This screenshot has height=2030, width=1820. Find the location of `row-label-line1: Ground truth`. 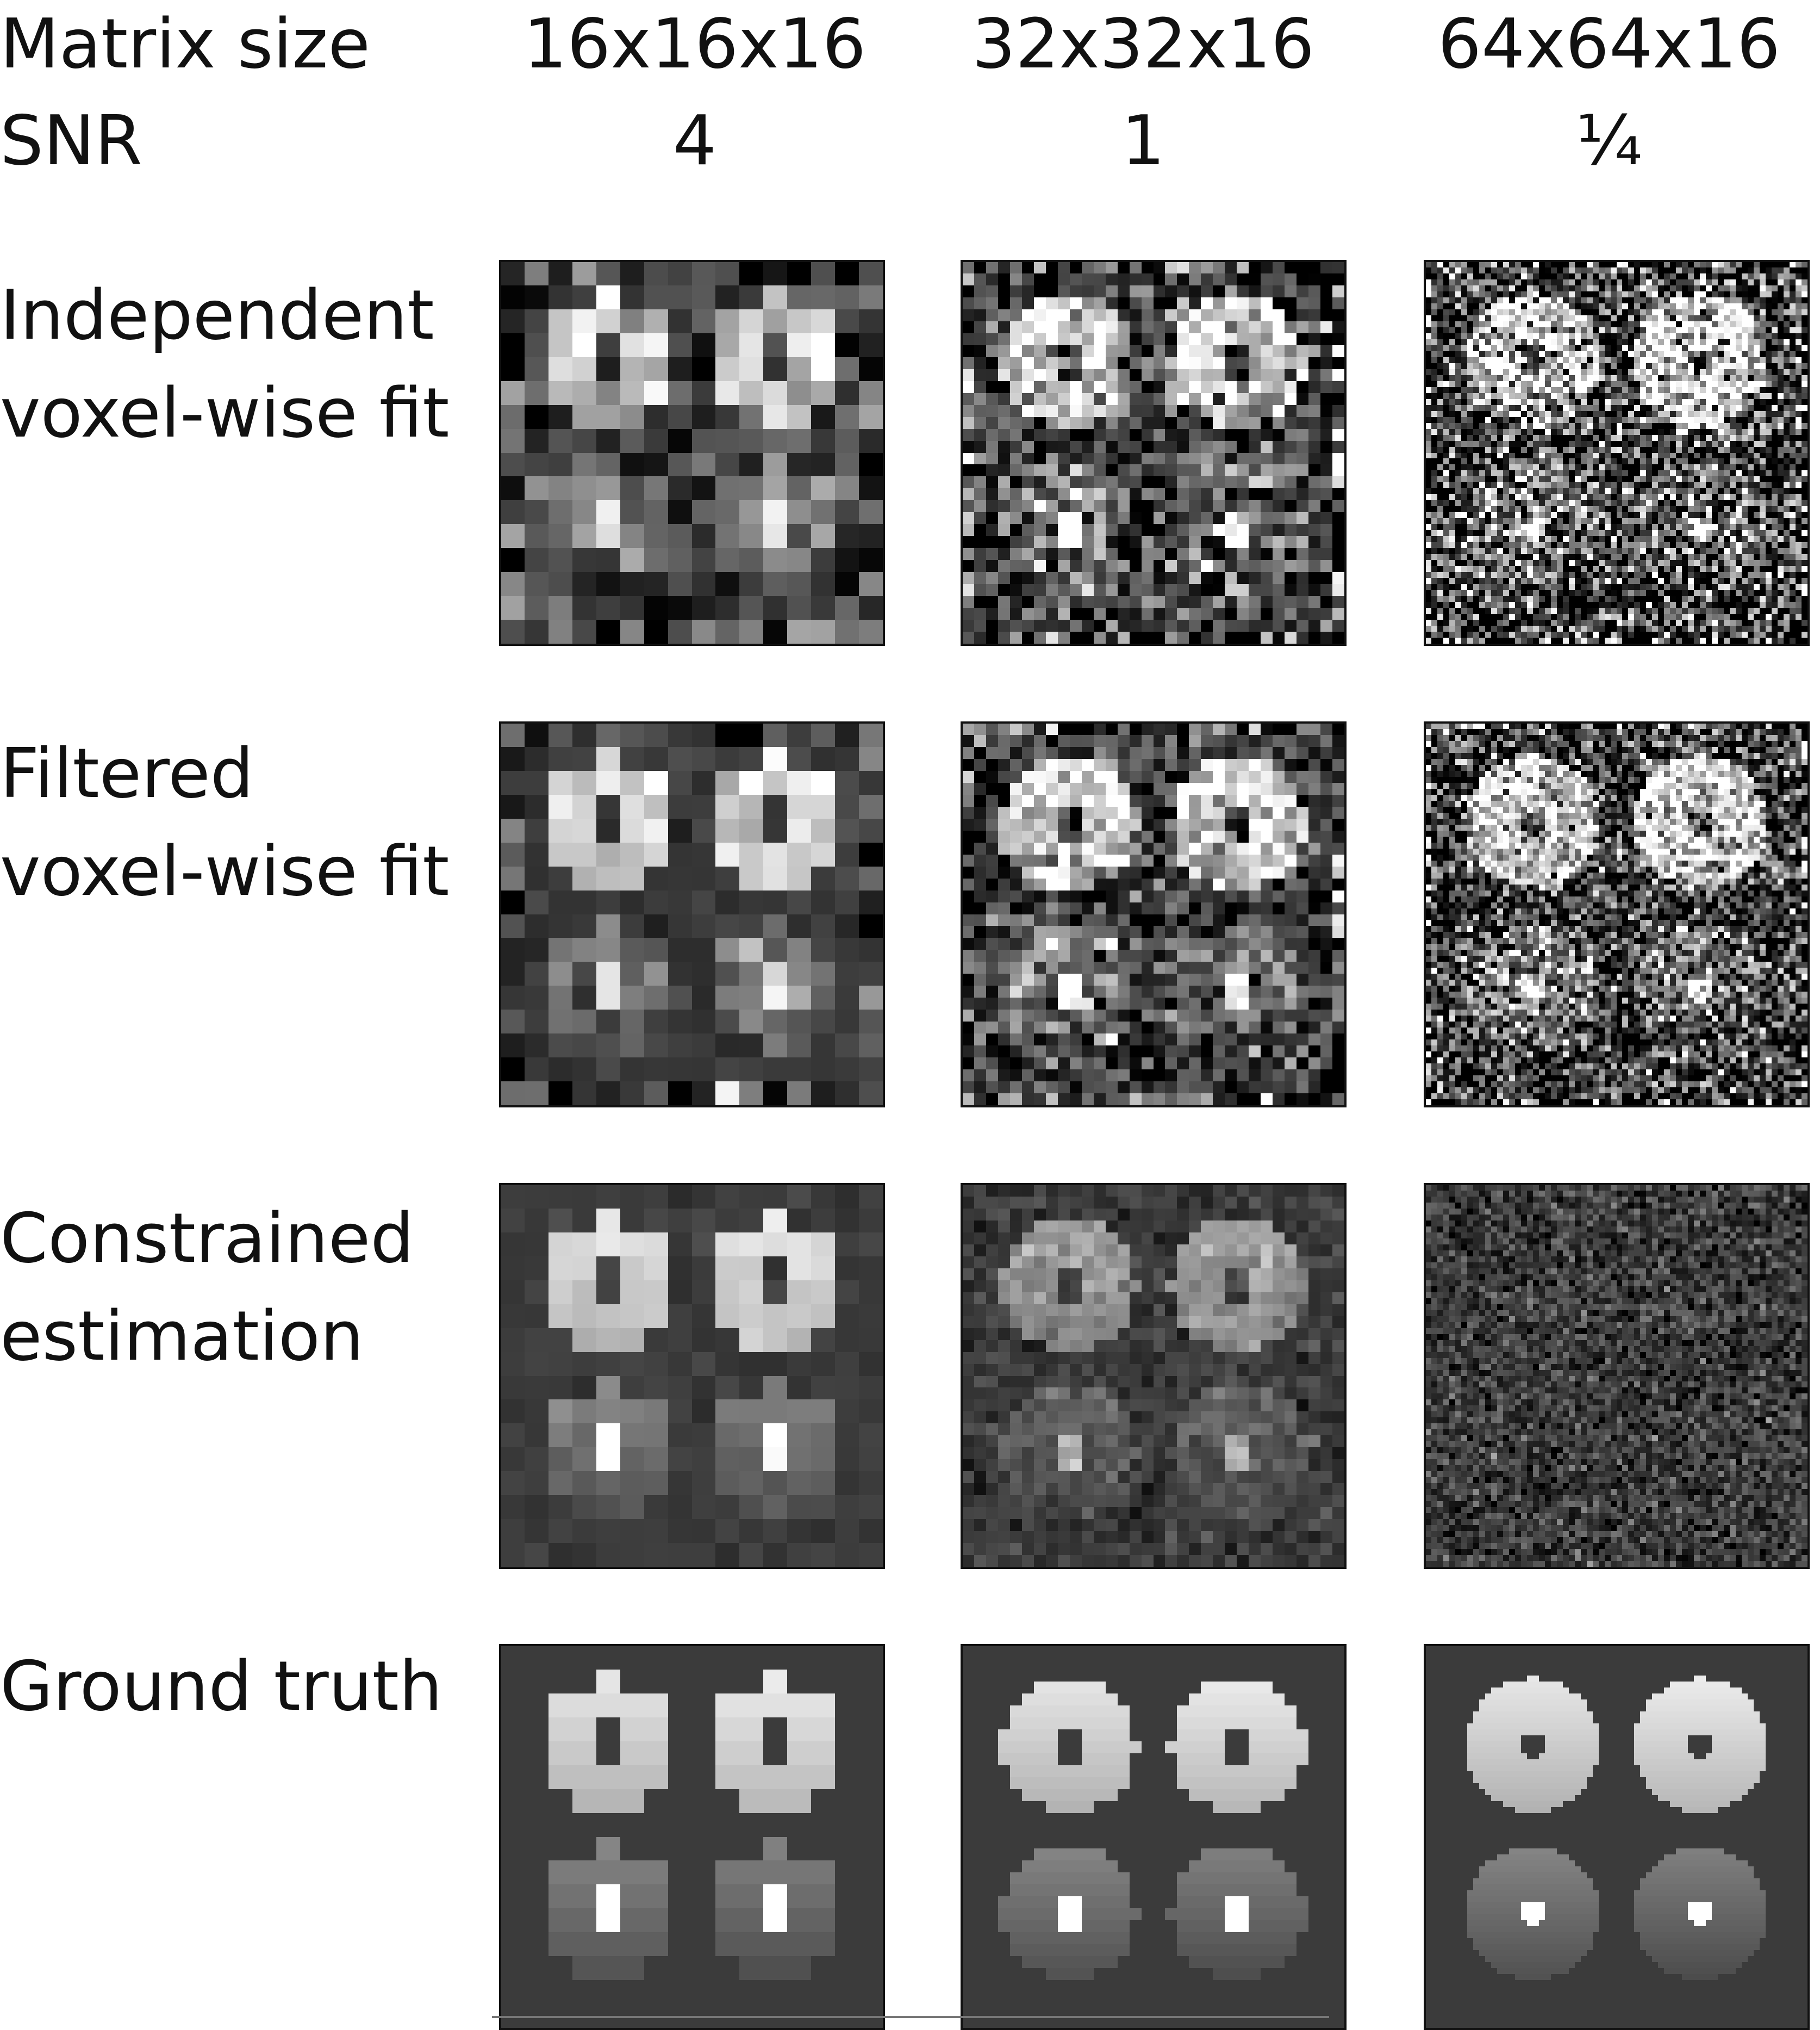

row-label-line1: Ground truth is located at coordinates (221, 1686).